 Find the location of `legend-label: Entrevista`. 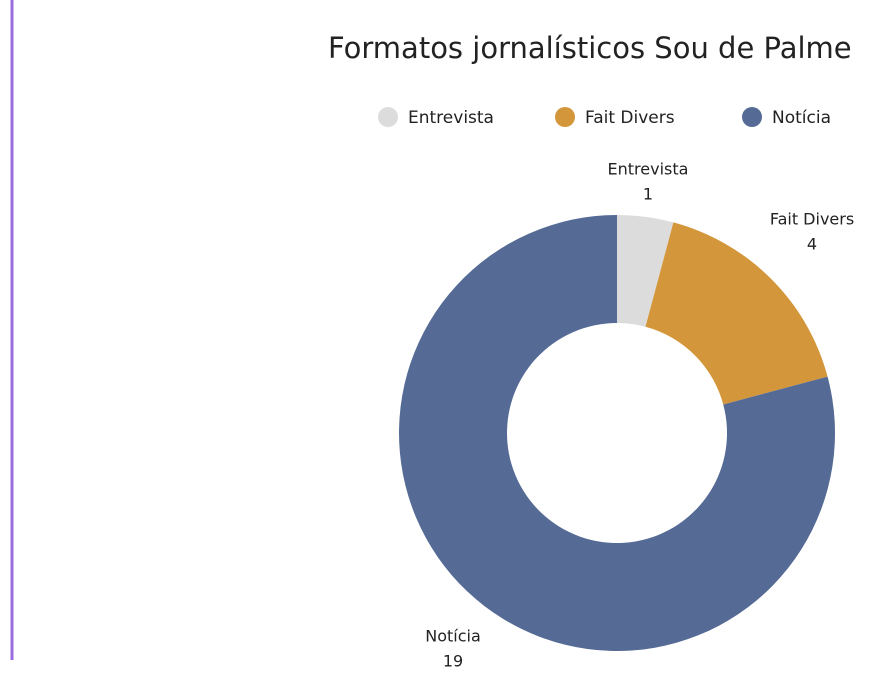

legend-label: Entrevista is located at coordinates (451, 118).